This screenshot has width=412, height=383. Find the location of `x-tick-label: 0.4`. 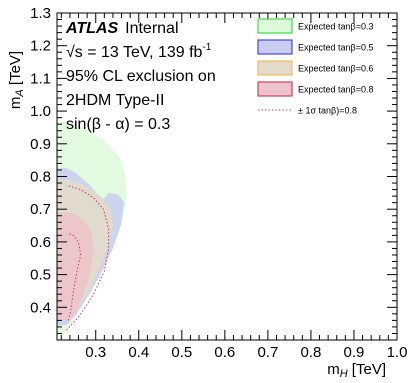

x-tick-label: 0.4 is located at coordinates (138, 352).